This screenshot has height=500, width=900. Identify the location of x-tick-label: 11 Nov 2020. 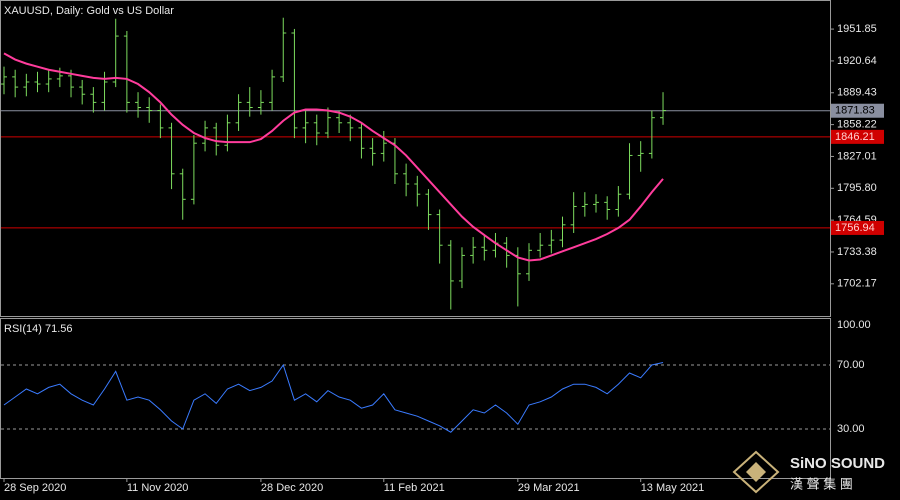
(158, 488).